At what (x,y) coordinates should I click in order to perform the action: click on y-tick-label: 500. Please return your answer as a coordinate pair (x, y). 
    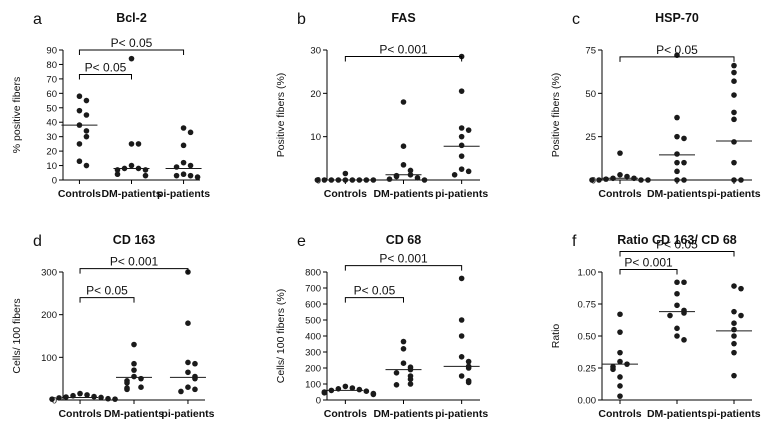
    Looking at the image, I should click on (313, 321).